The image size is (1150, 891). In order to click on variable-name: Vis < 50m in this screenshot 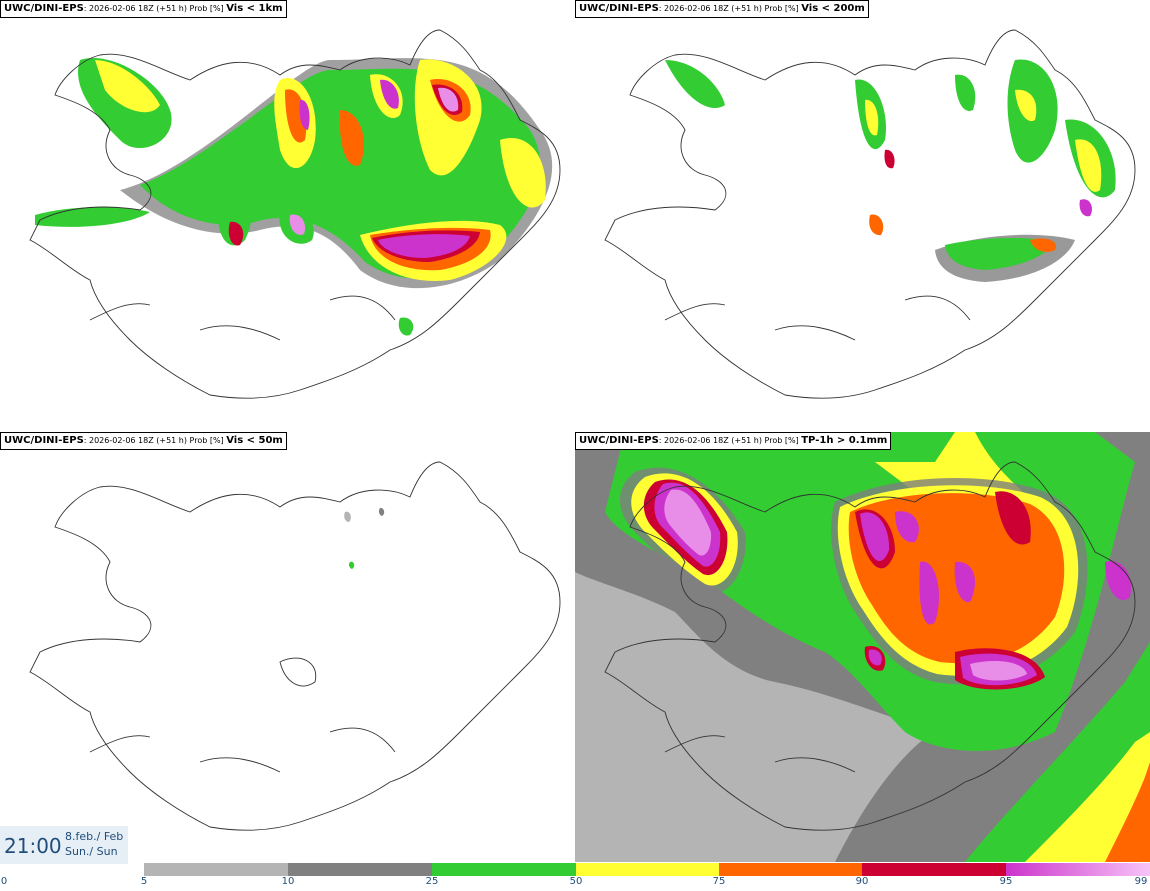, I will do `click(254, 440)`.